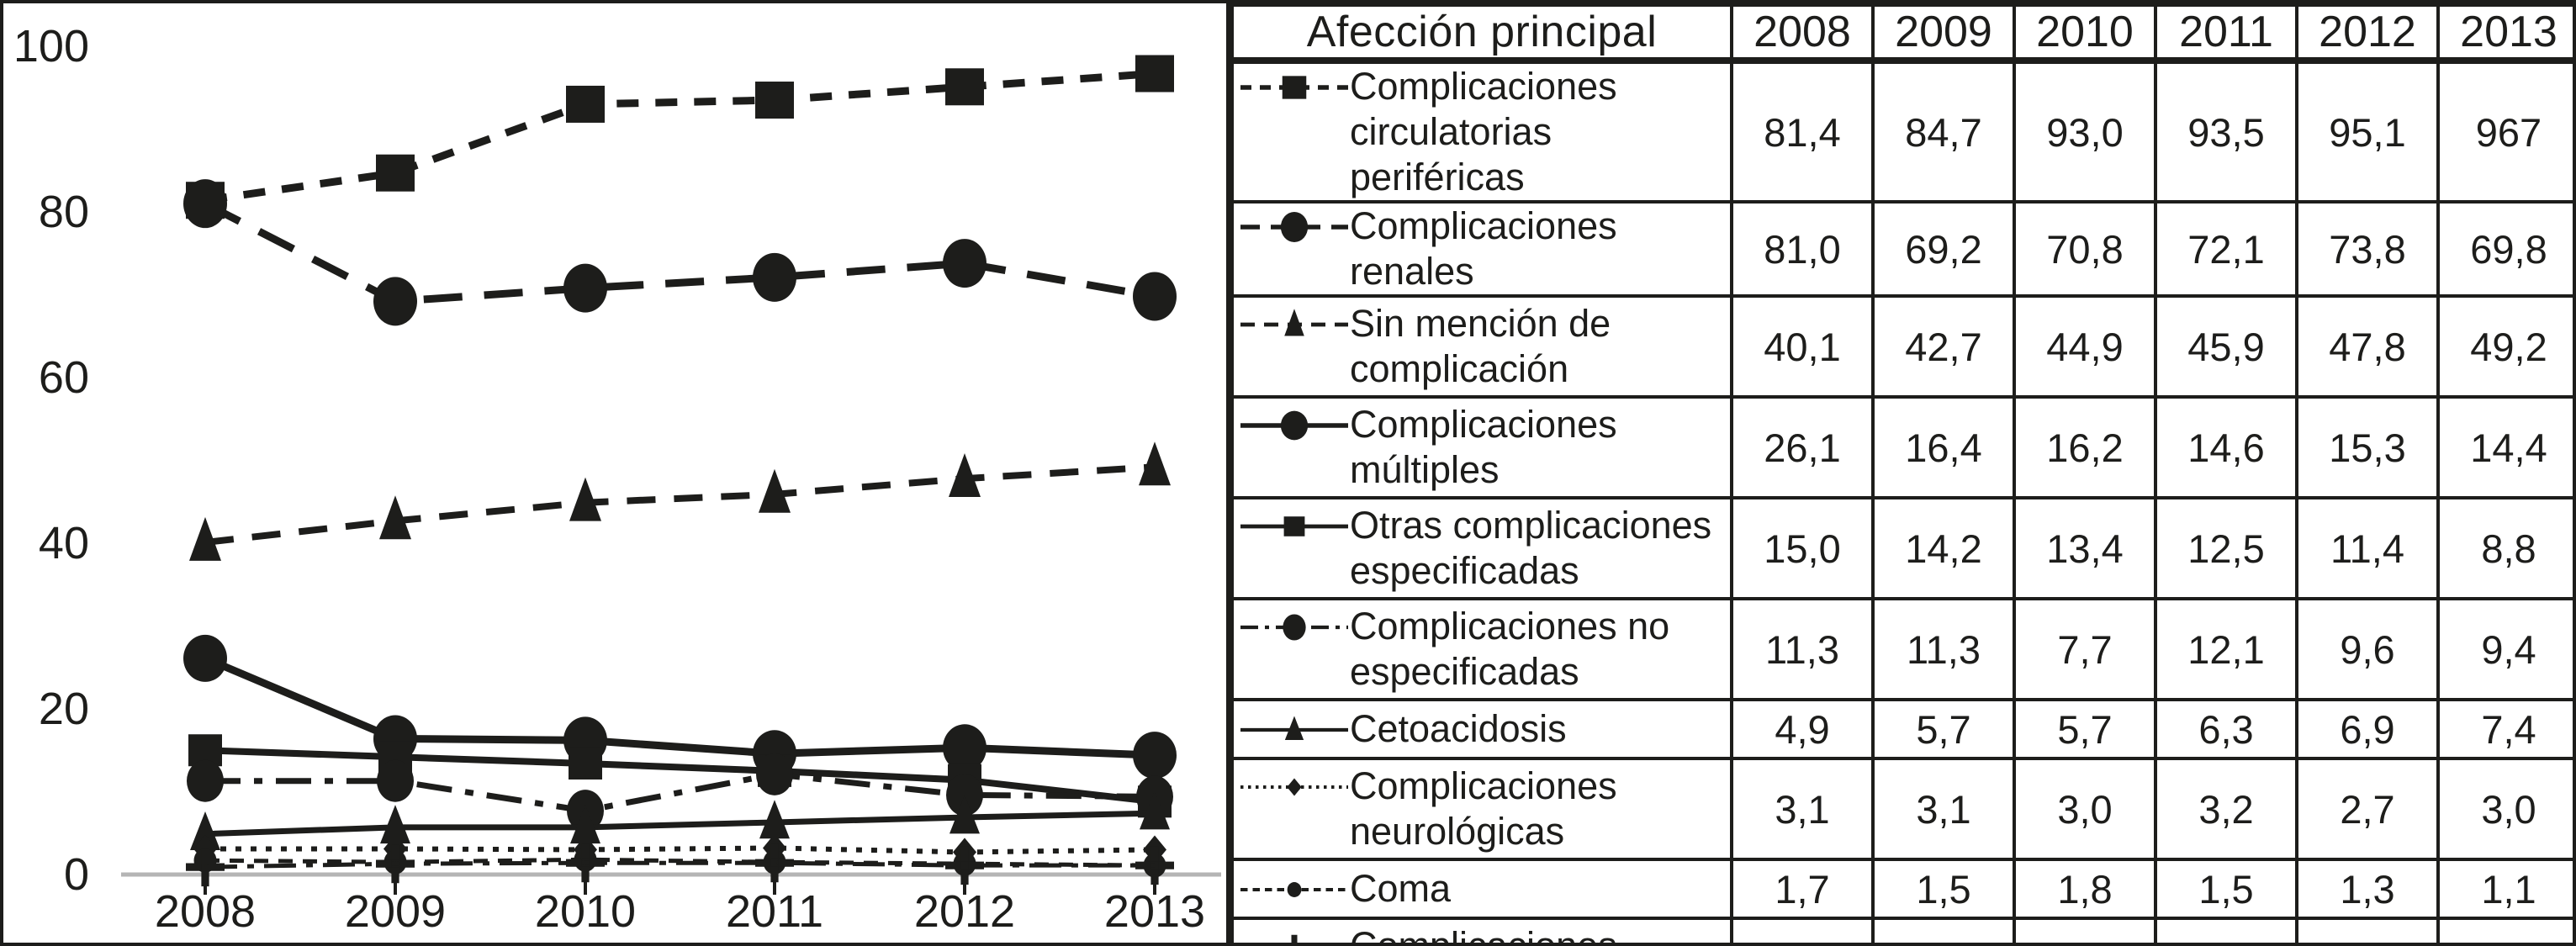 The width and height of the screenshot is (2576, 946). I want to click on value-cell: 14,6, so click(2226, 447).